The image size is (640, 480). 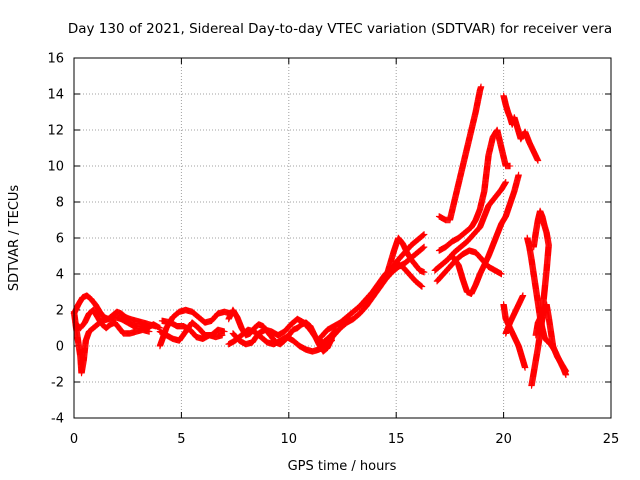 I want to click on y-axis-label: SDTVAR / TECUs, so click(x=14, y=238).